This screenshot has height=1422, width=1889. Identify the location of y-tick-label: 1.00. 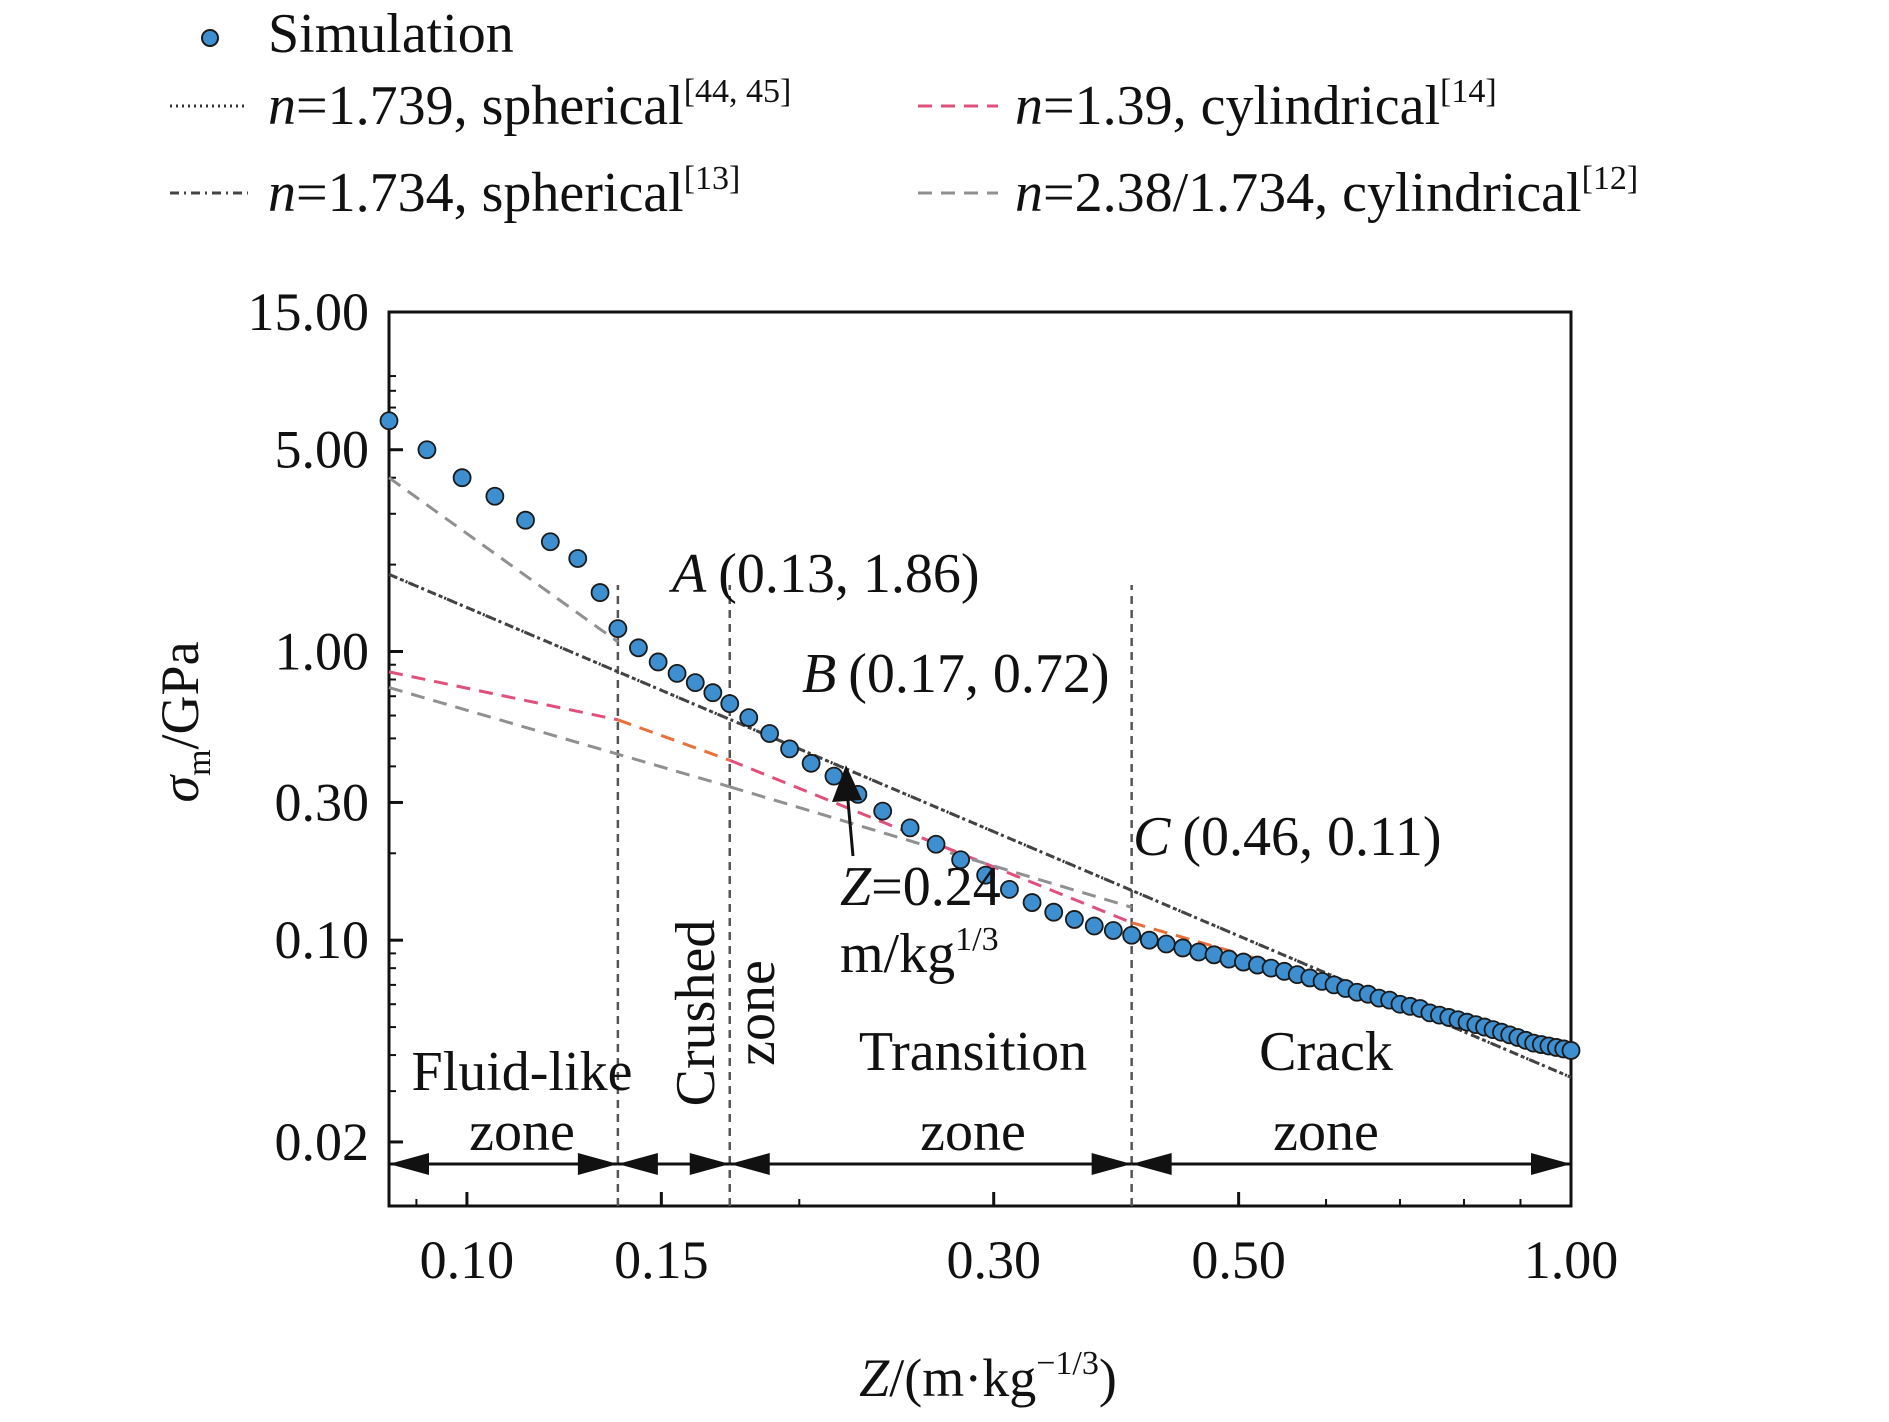
(322, 652).